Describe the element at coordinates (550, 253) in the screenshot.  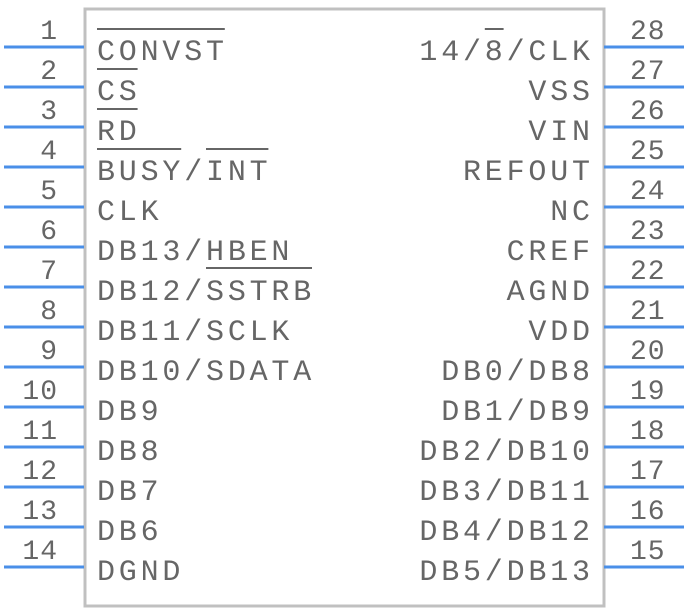
I see `pin-label: CREF` at that location.